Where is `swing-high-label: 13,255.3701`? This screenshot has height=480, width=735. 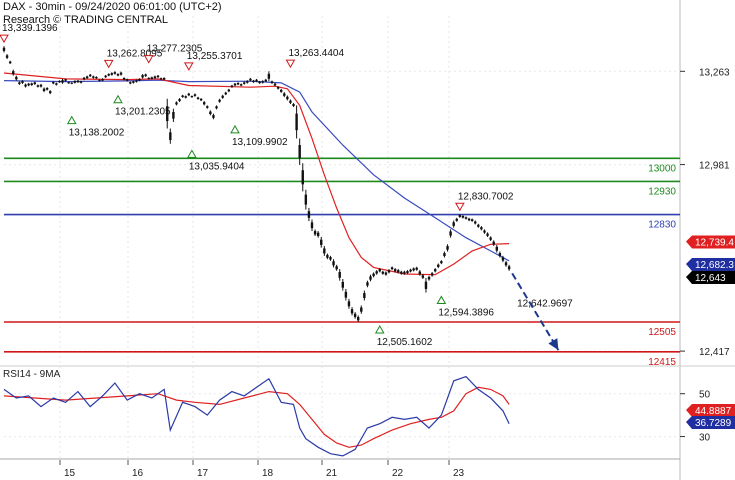
swing-high-label: 13,255.3701 is located at coordinates (215, 56).